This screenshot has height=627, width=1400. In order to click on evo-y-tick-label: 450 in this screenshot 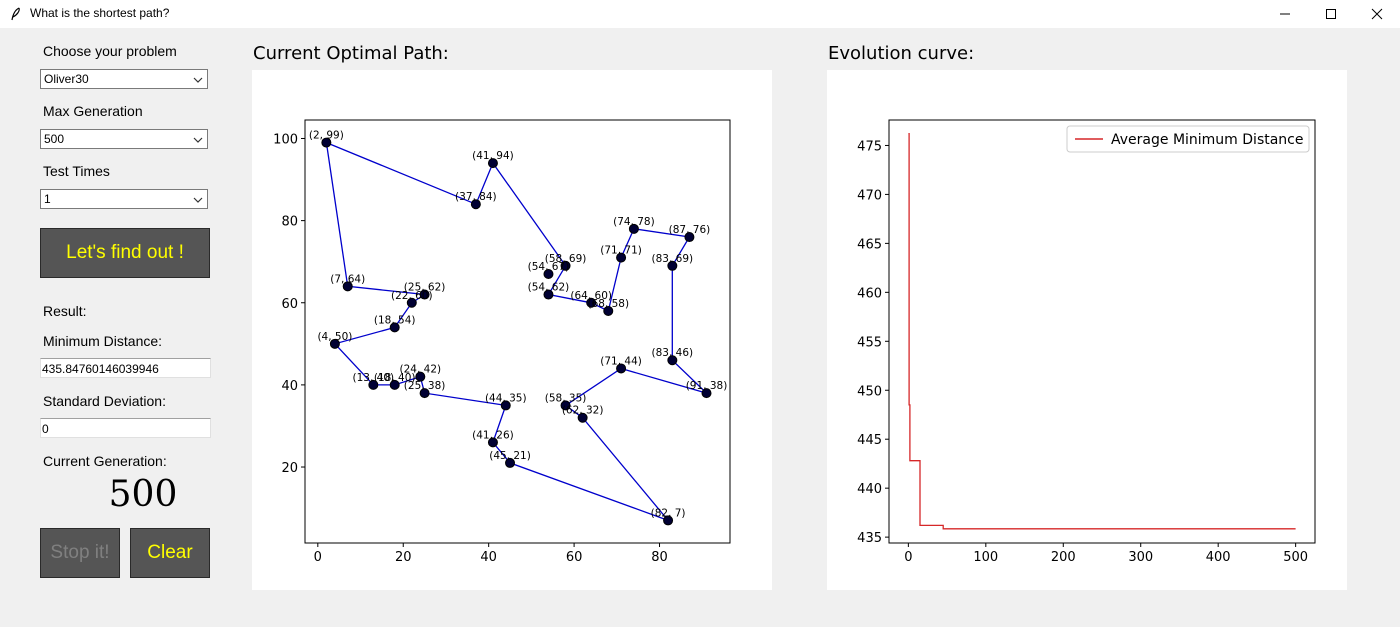, I will do `click(869, 391)`.